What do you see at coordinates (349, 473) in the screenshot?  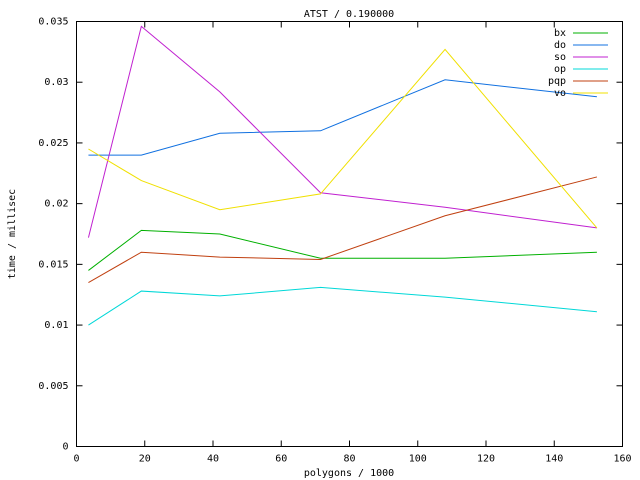 I see `x-axis-label: polygons / 1000` at bounding box center [349, 473].